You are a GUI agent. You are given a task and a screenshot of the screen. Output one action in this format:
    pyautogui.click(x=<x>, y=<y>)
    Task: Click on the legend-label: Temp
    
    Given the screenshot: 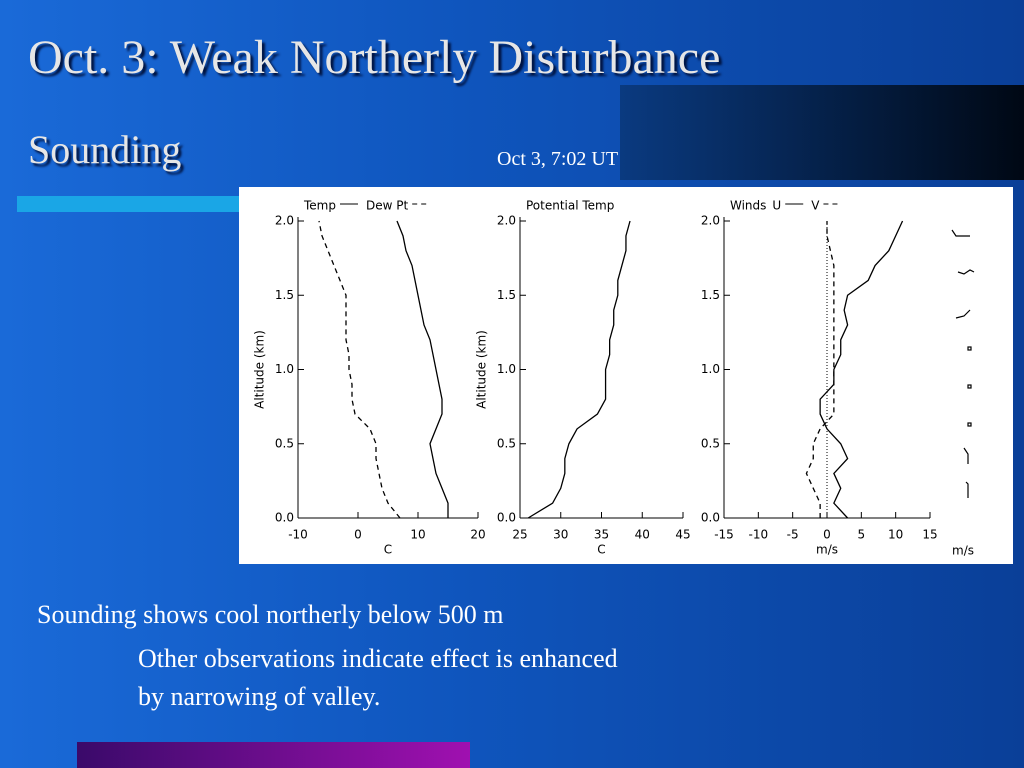 What is the action you would take?
    pyautogui.click(x=319, y=206)
    